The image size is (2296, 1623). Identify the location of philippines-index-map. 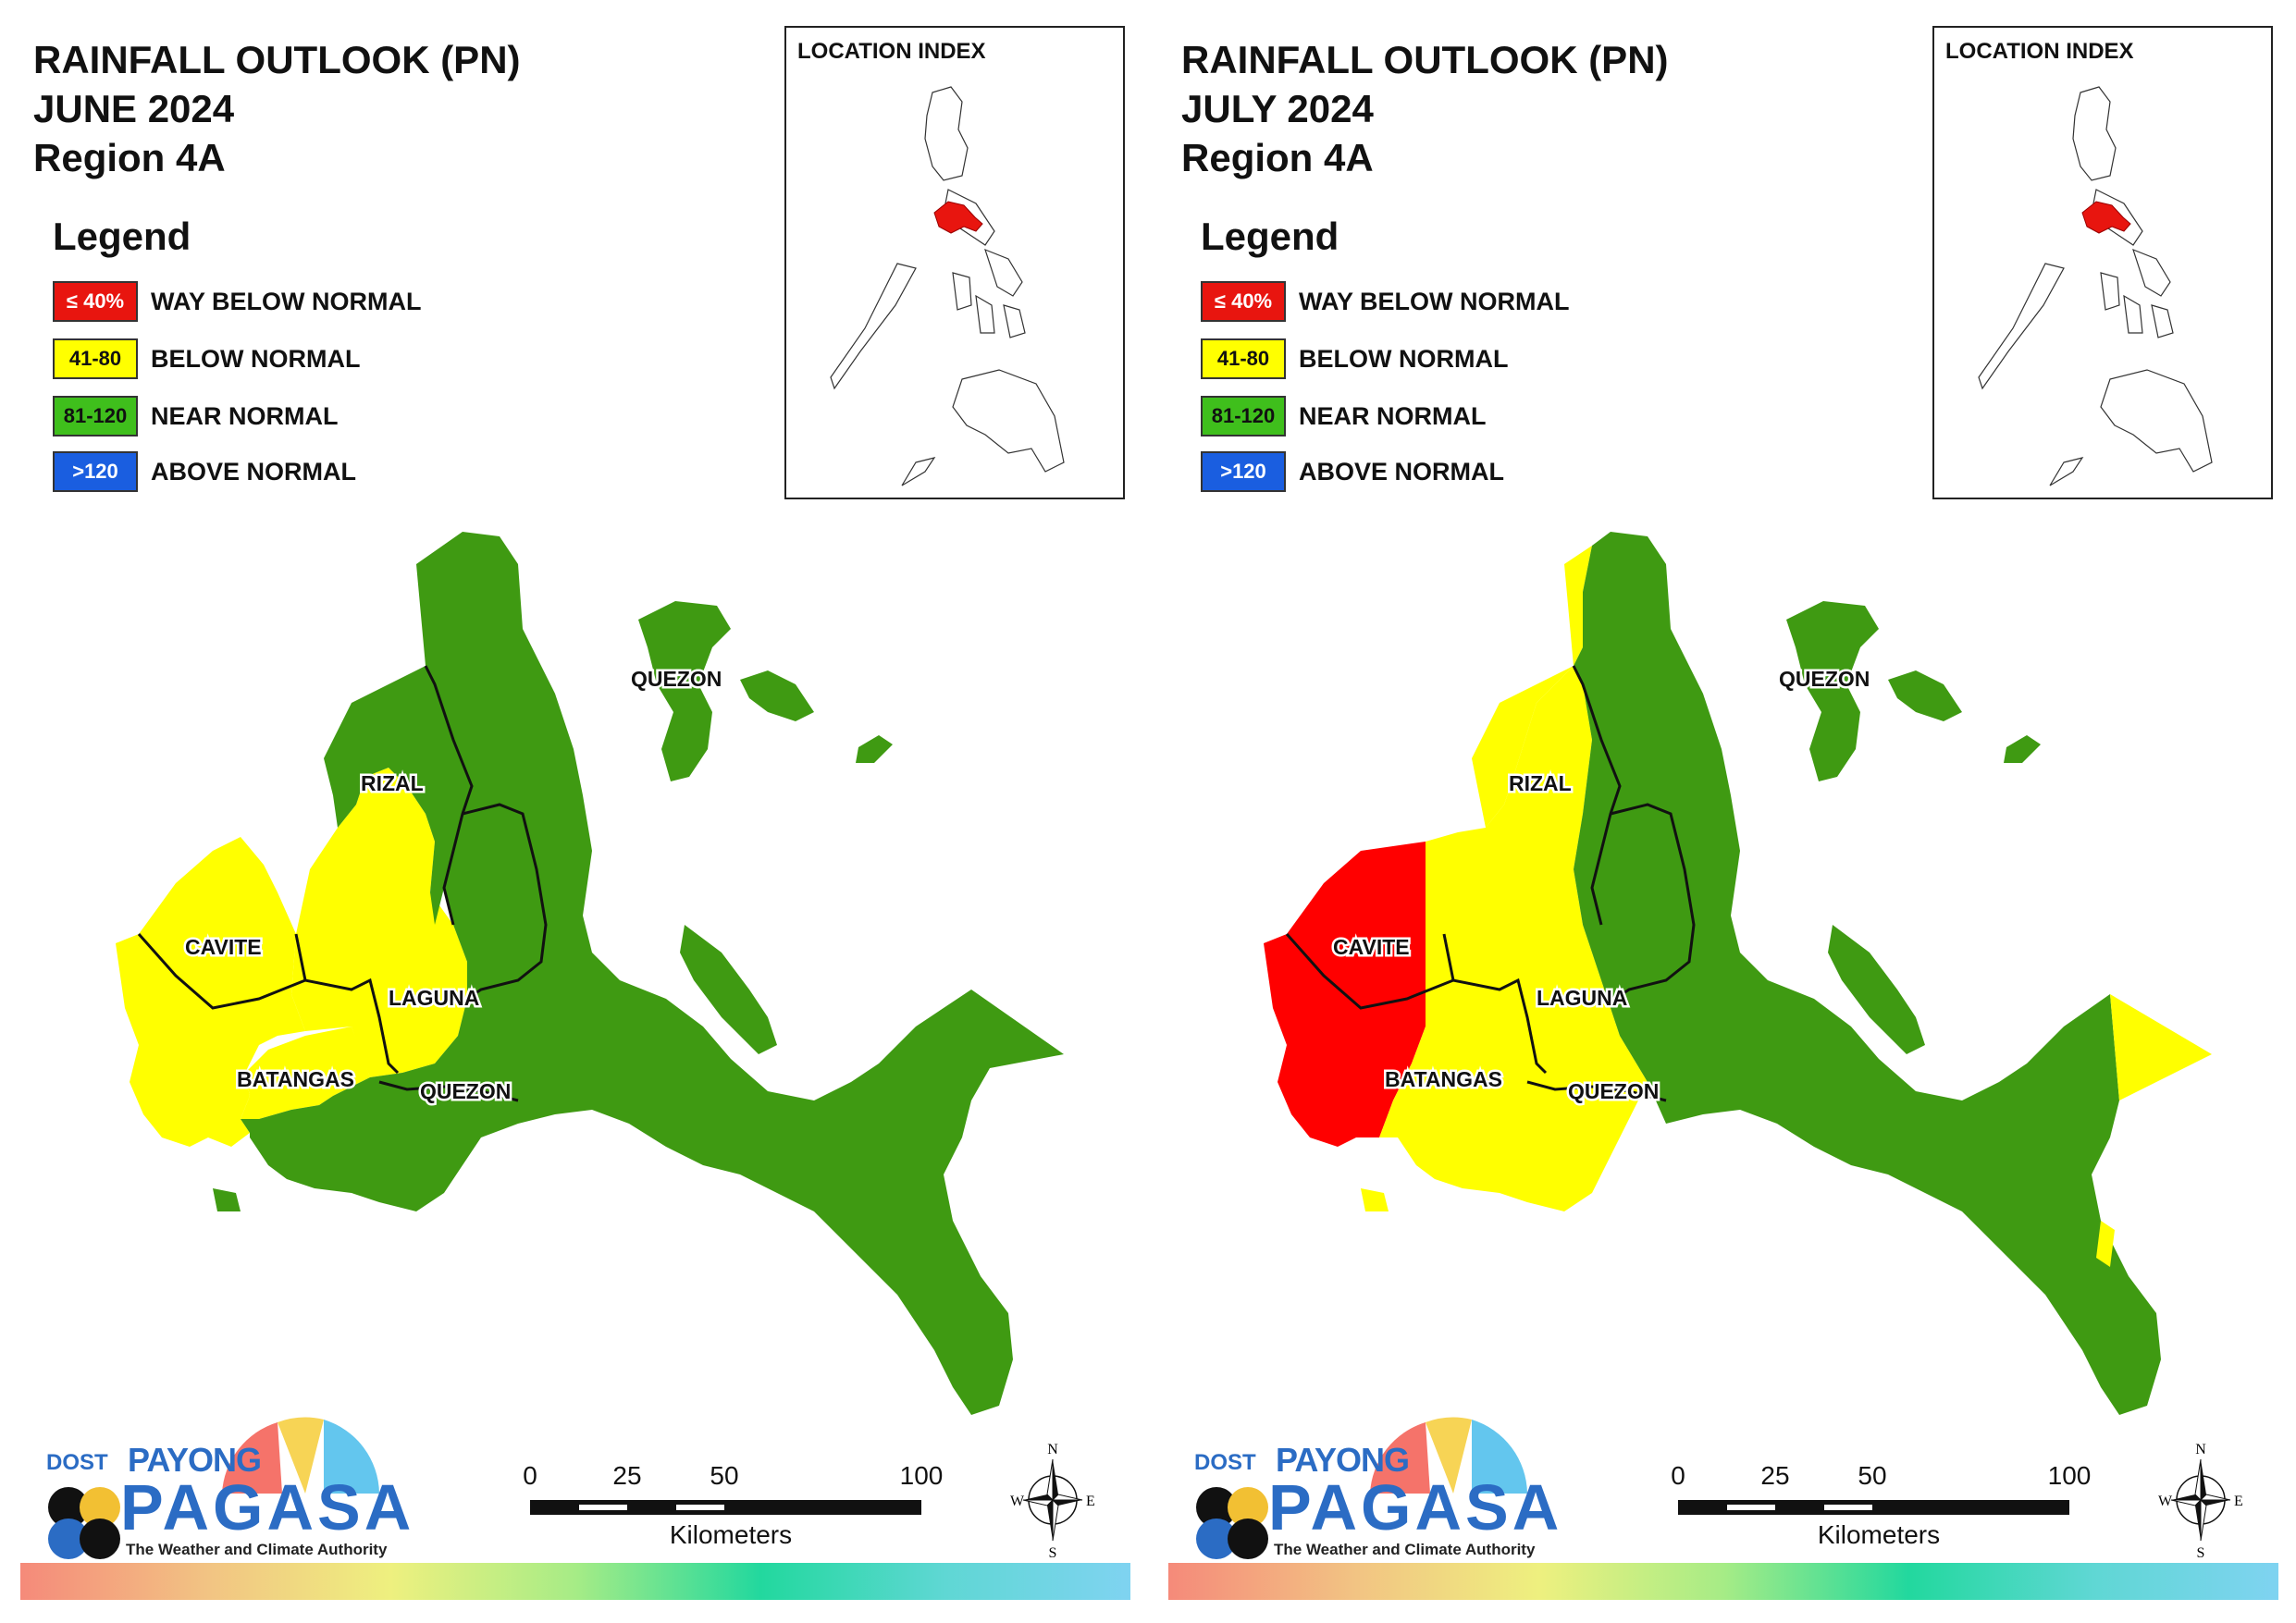
(2095, 286).